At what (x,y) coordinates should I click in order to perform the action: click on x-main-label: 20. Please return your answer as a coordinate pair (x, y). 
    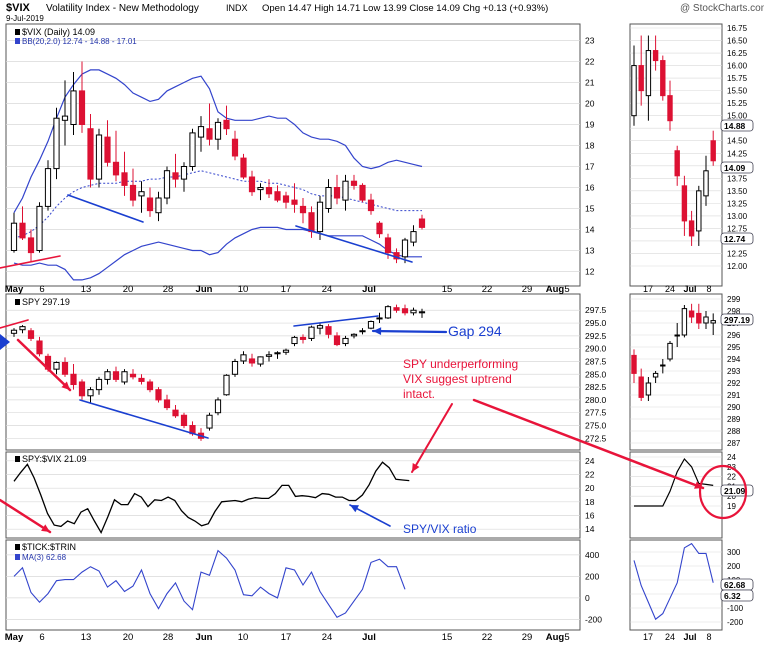
    Looking at the image, I should click on (128, 637).